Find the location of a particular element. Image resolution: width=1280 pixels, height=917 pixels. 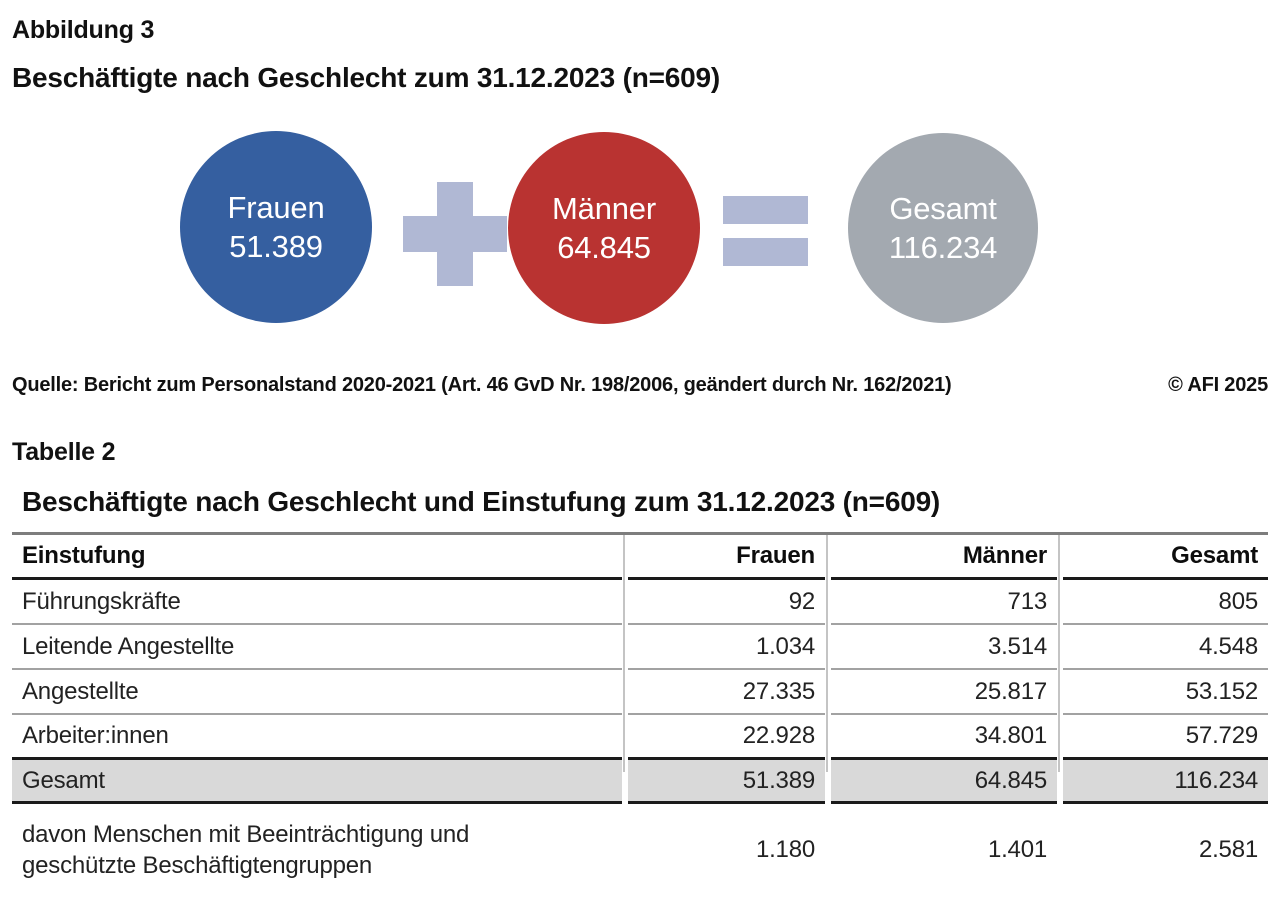

circle-value: 51.389 is located at coordinates (276, 246).